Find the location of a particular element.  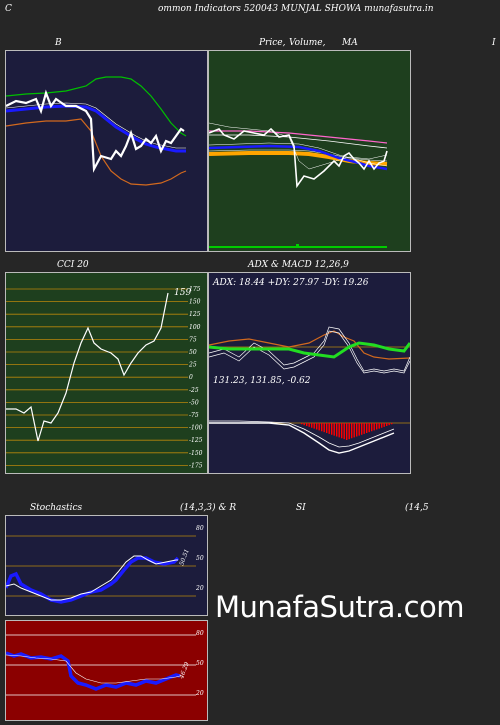

adx-green-line is located at coordinates (309, 350).